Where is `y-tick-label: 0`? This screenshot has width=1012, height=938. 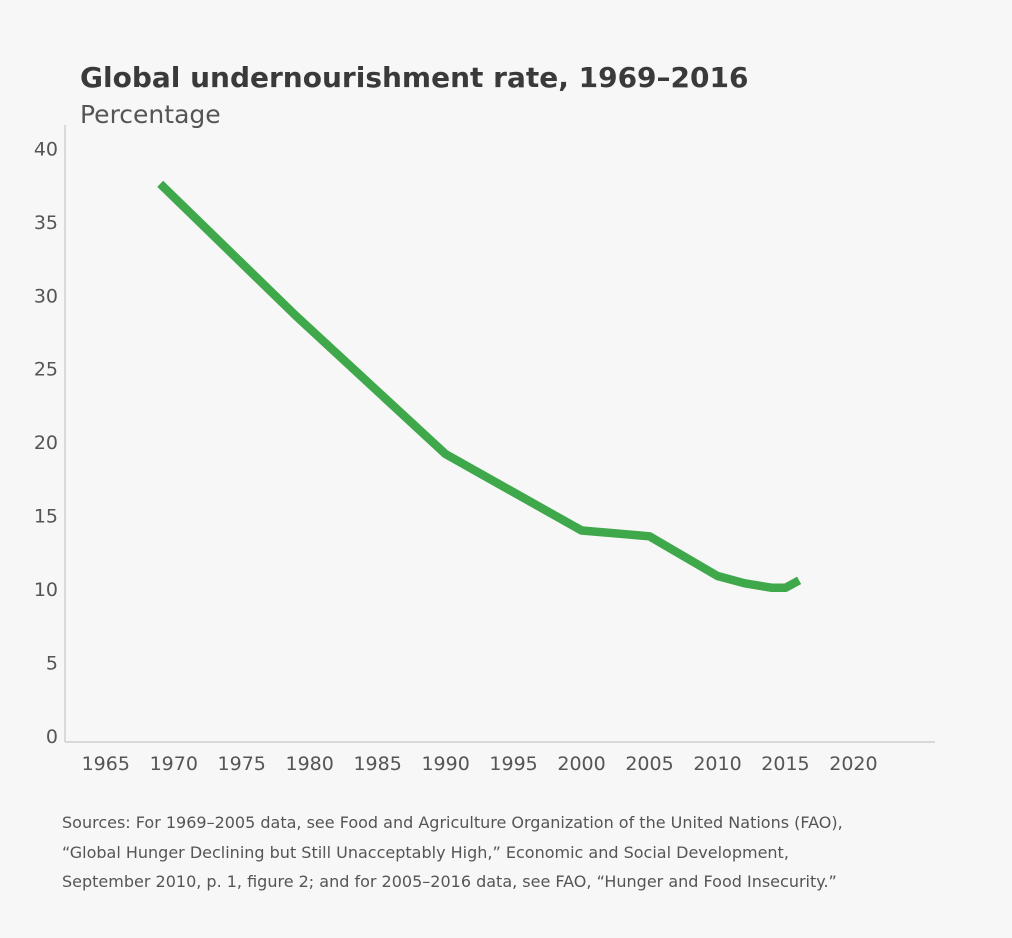
y-tick-label: 0 is located at coordinates (52, 737).